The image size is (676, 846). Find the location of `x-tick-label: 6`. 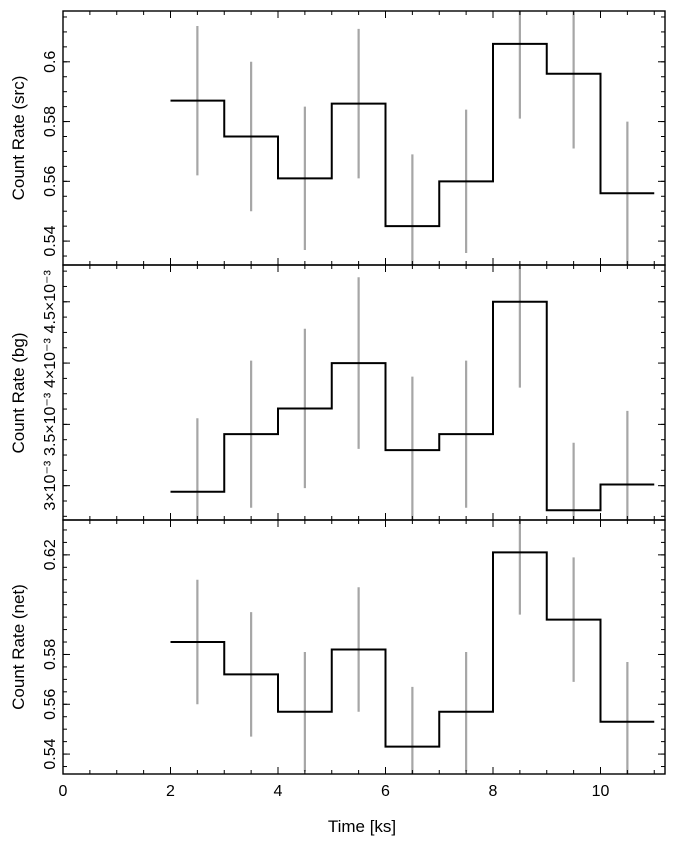

x-tick-label: 6 is located at coordinates (385, 791).